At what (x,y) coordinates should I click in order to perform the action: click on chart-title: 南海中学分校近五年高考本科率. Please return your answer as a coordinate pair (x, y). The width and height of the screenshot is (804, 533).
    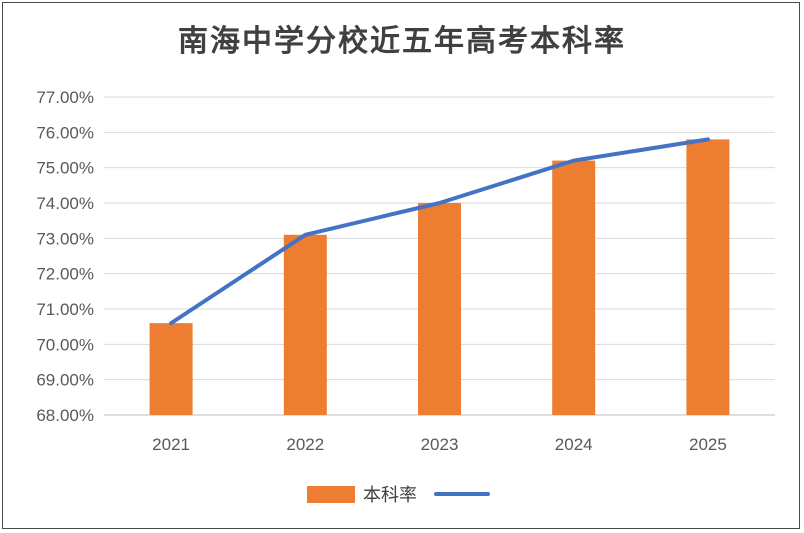
    Looking at the image, I should click on (402, 41).